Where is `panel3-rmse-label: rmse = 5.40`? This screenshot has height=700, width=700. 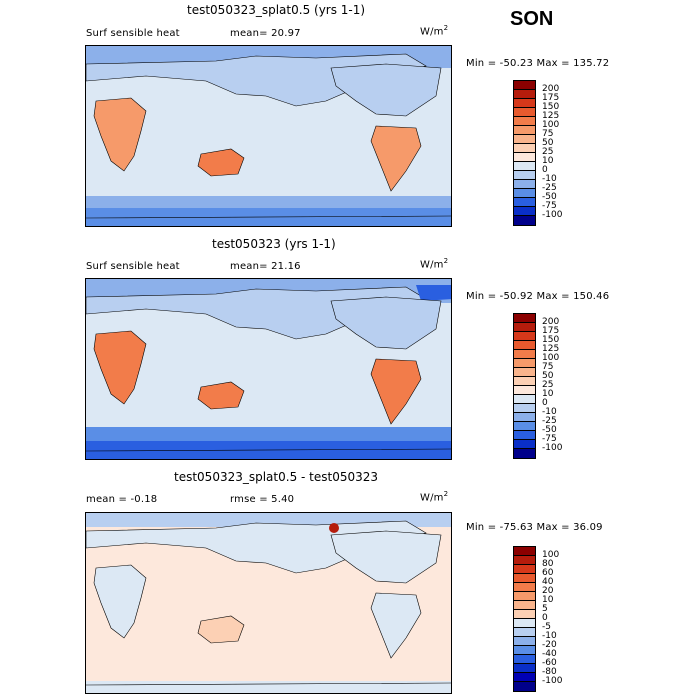
panel3-rmse-label: rmse = 5.40 is located at coordinates (262, 499).